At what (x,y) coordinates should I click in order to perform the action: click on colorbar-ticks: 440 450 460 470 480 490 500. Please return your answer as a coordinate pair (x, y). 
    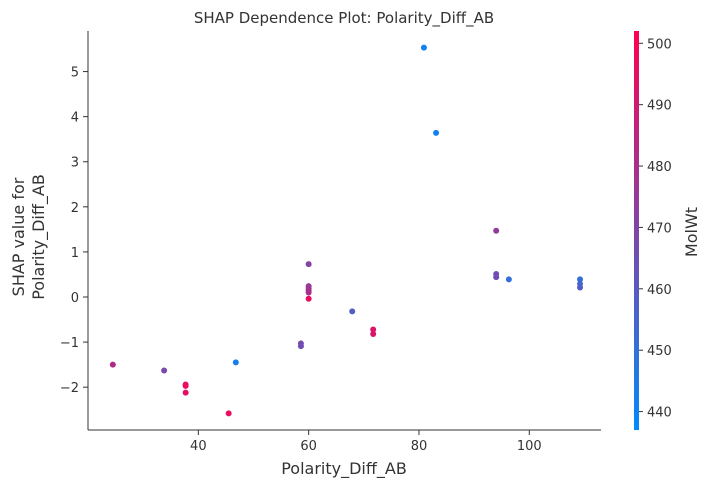
    Looking at the image, I should click on (655, 229).